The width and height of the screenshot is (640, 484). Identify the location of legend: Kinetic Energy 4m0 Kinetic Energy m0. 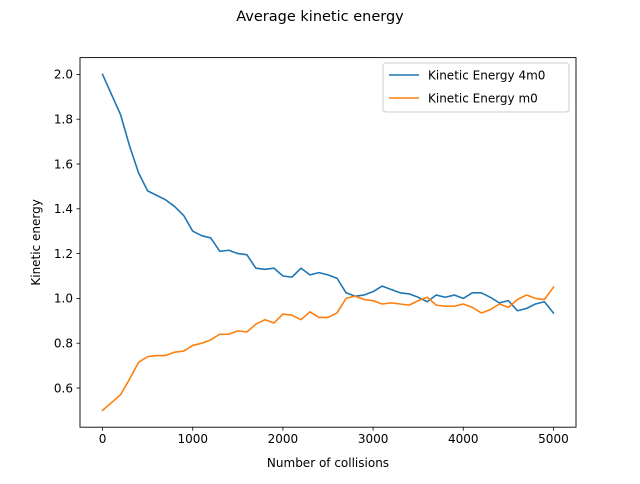
(476, 87).